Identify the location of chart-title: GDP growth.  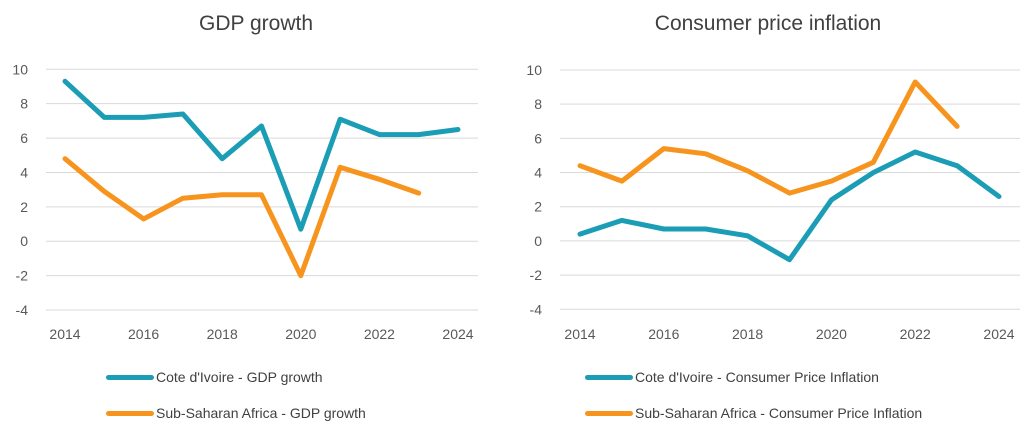
(256, 23).